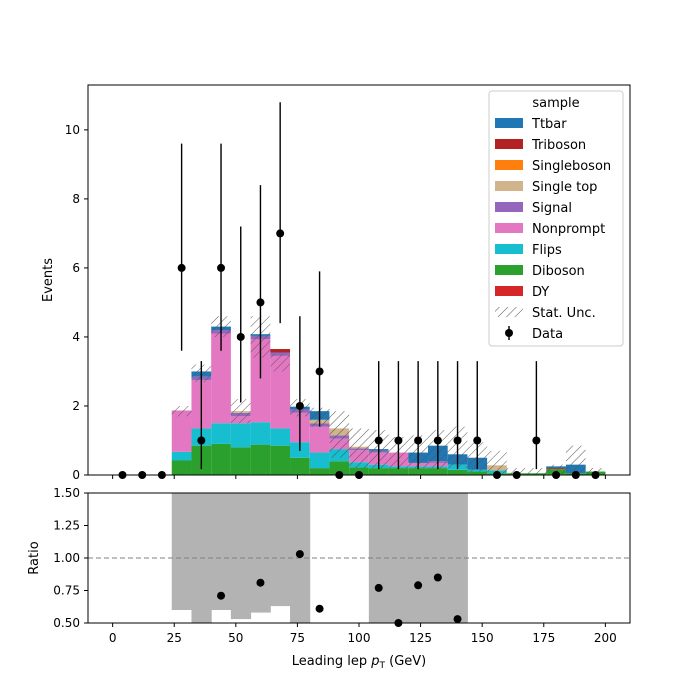 The image size is (700, 700). What do you see at coordinates (571, 166) in the screenshot?
I see `legend-label: Singleboson` at bounding box center [571, 166].